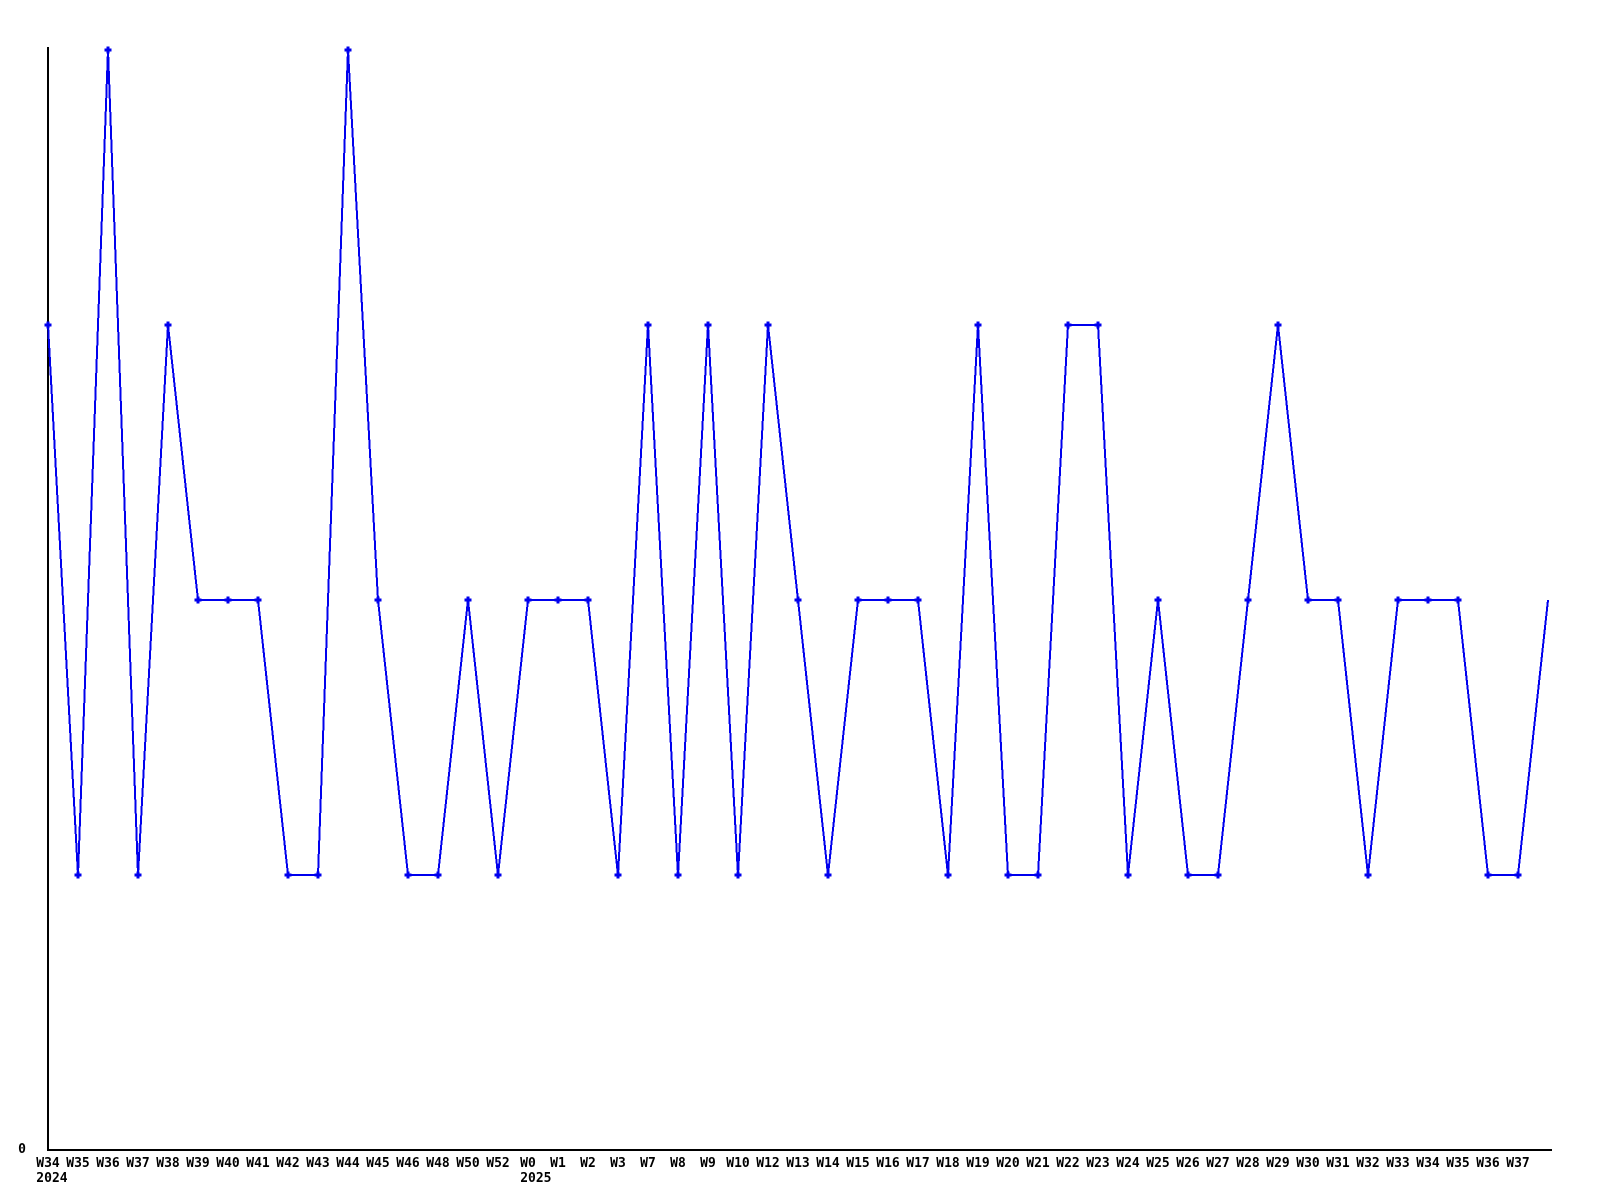  Describe the element at coordinates (1338, 1163) in the screenshot. I see `x-tick-label: W31` at that location.